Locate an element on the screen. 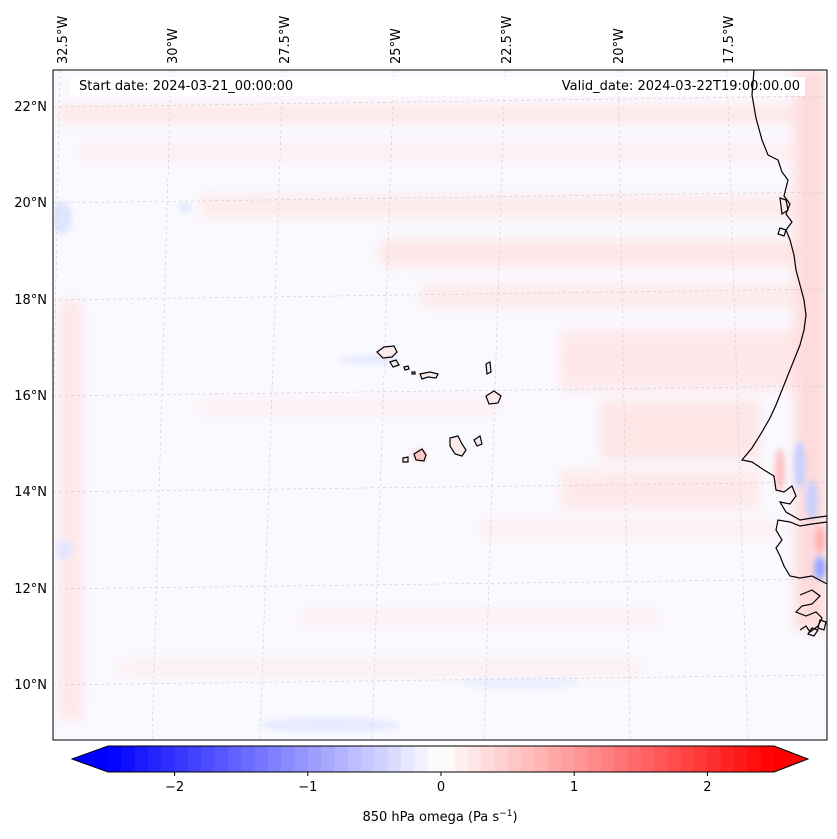 Image resolution: width=837 pixels, height=839 pixels. lat-label-14n: 14°N is located at coordinates (30, 492).